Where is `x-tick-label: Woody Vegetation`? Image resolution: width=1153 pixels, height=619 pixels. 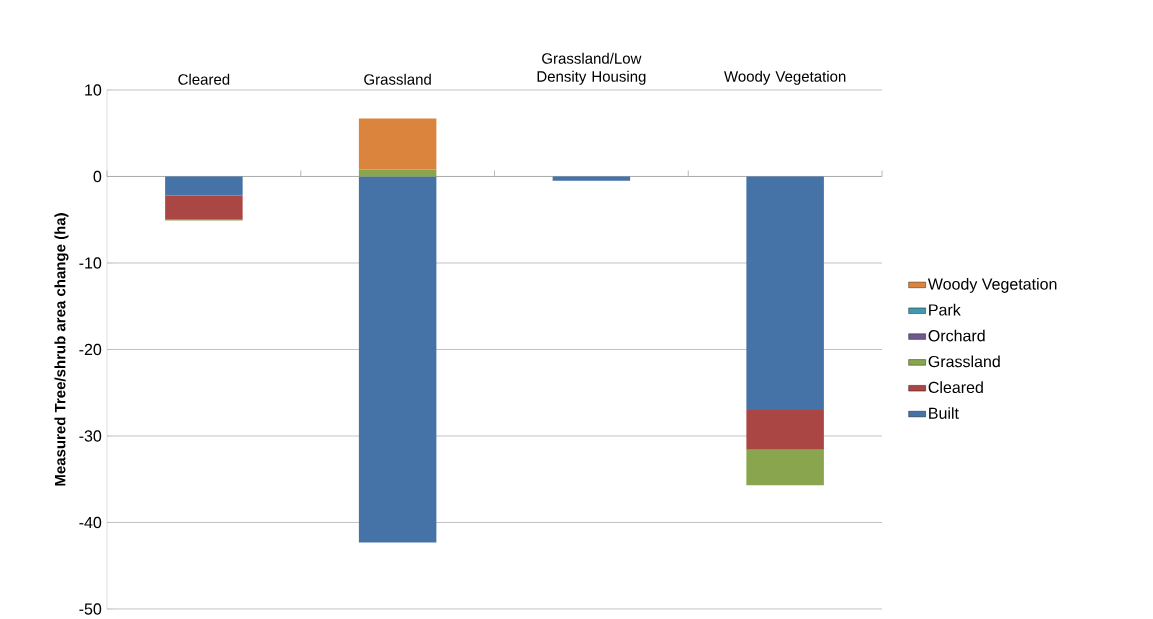
x-tick-label: Woody Vegetation is located at coordinates (785, 77).